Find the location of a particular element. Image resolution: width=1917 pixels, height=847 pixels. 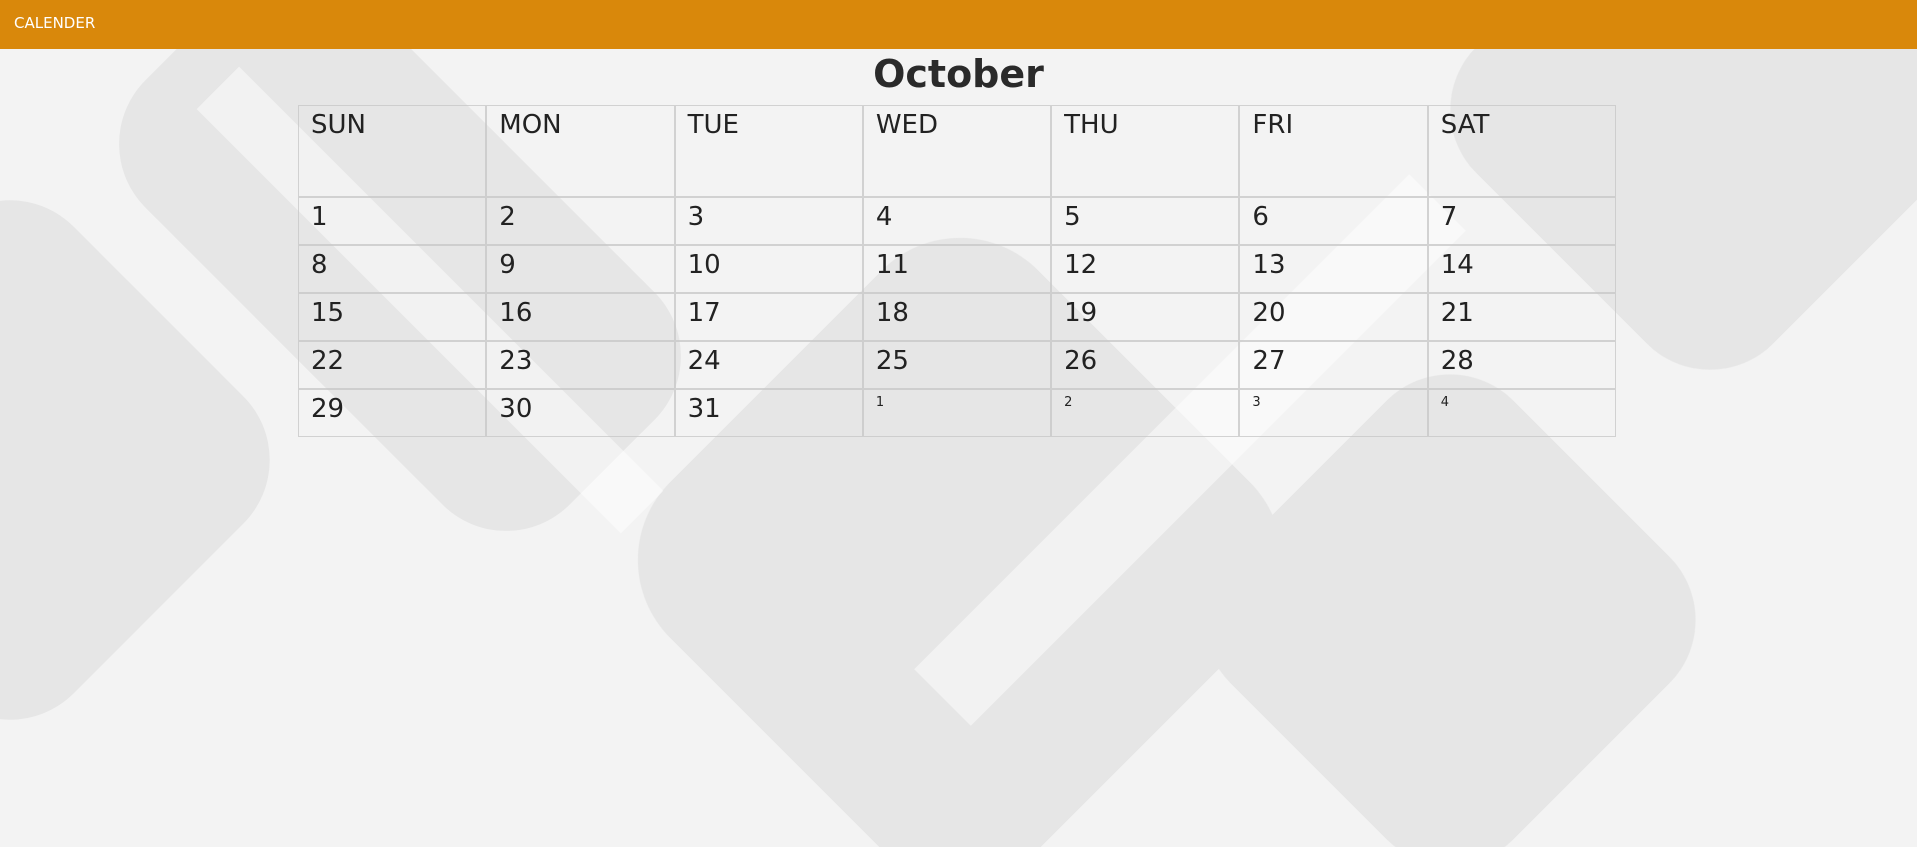

cell: 8 is located at coordinates (392, 269).